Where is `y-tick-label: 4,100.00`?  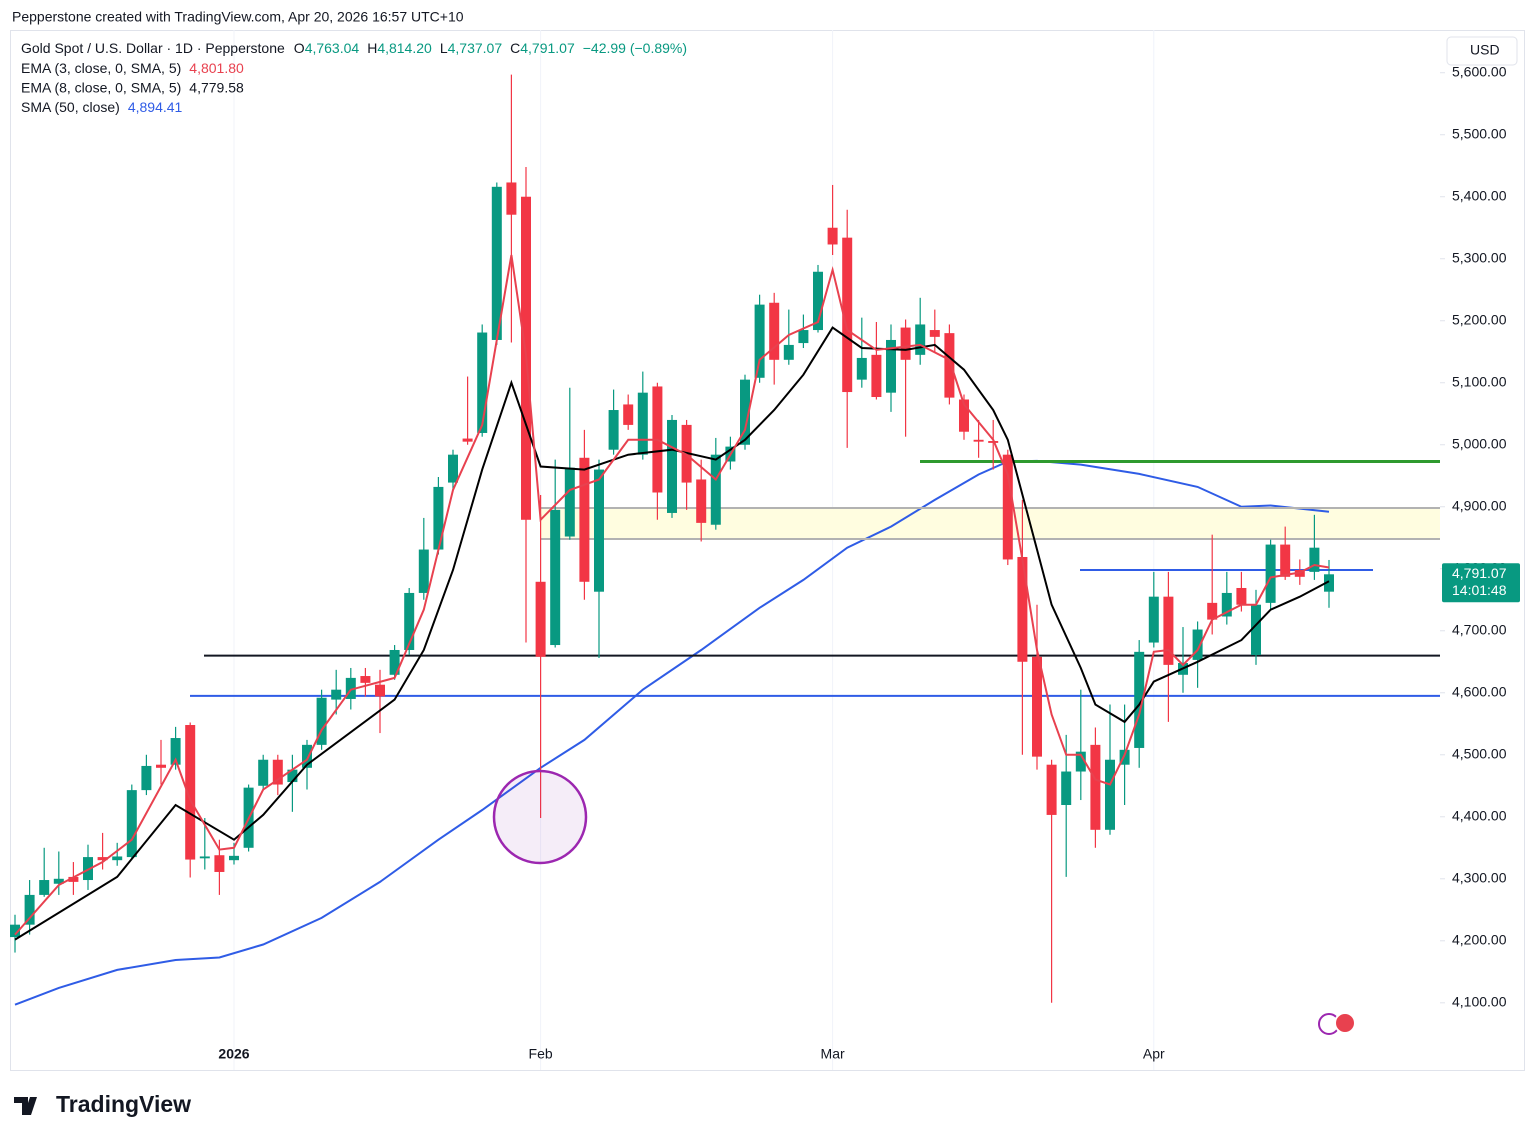 y-tick-label: 4,100.00 is located at coordinates (1479, 1002).